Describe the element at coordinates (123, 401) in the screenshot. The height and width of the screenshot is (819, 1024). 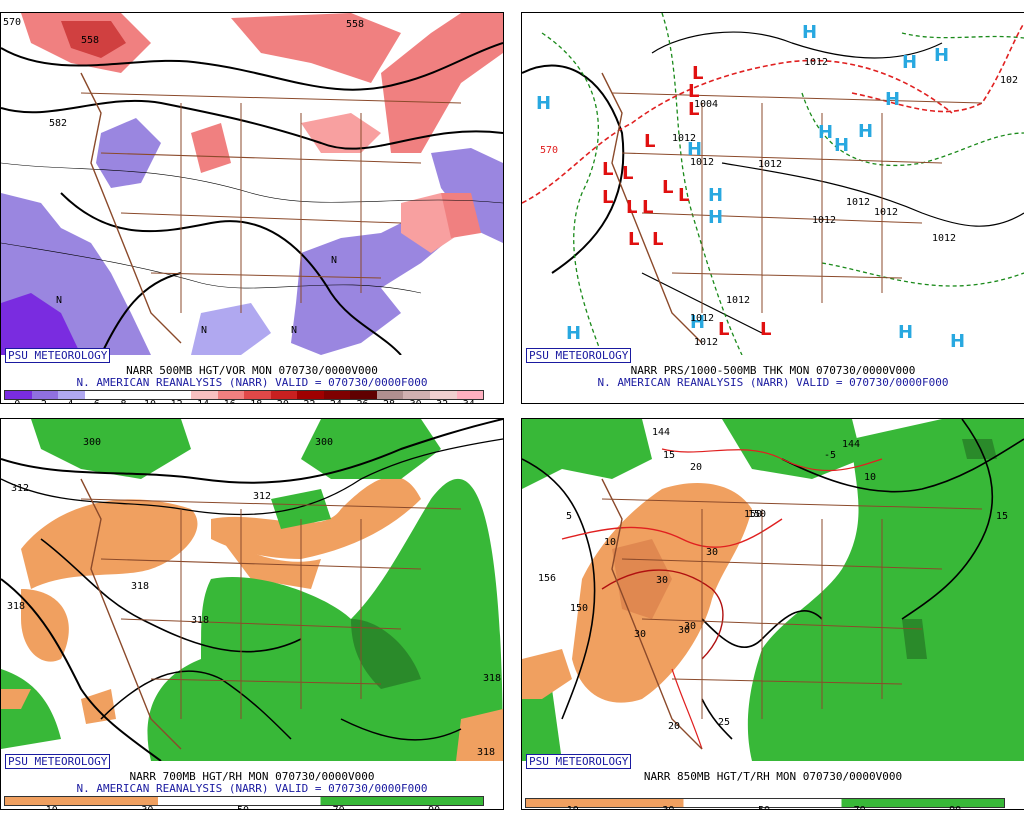
I see `legend-tick-label: 8` at that location.